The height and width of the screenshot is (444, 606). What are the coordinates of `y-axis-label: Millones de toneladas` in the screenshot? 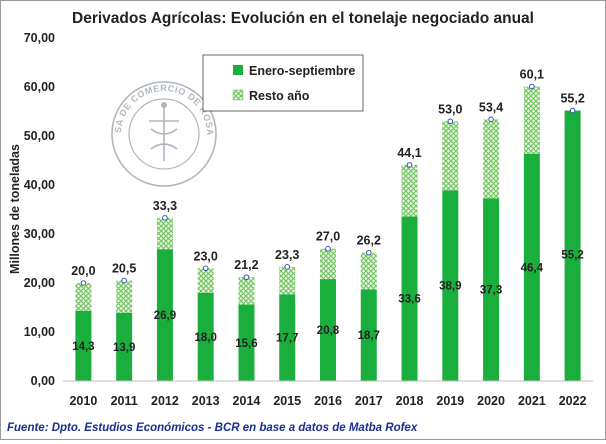 It's located at (15, 209).